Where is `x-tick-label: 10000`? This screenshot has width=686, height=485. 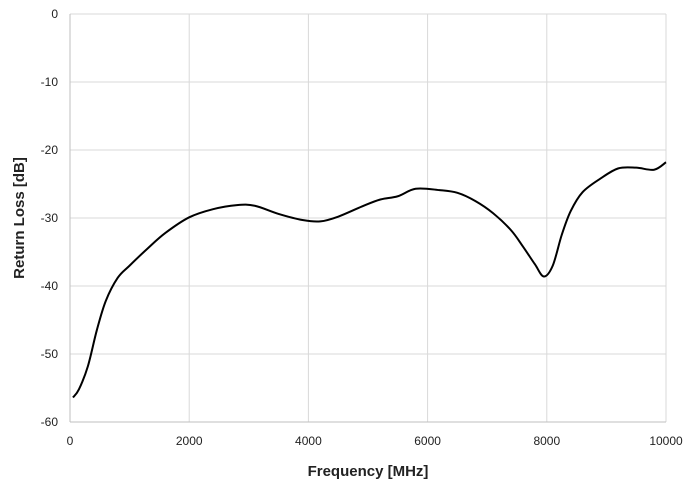 x-tick-label: 10000 is located at coordinates (666, 441).